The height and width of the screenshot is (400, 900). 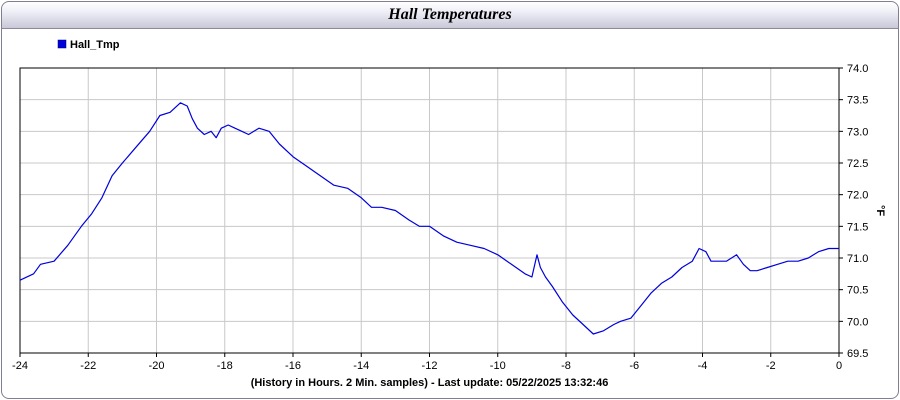 I want to click on y-tick-label: 73.0, so click(x=857, y=132).